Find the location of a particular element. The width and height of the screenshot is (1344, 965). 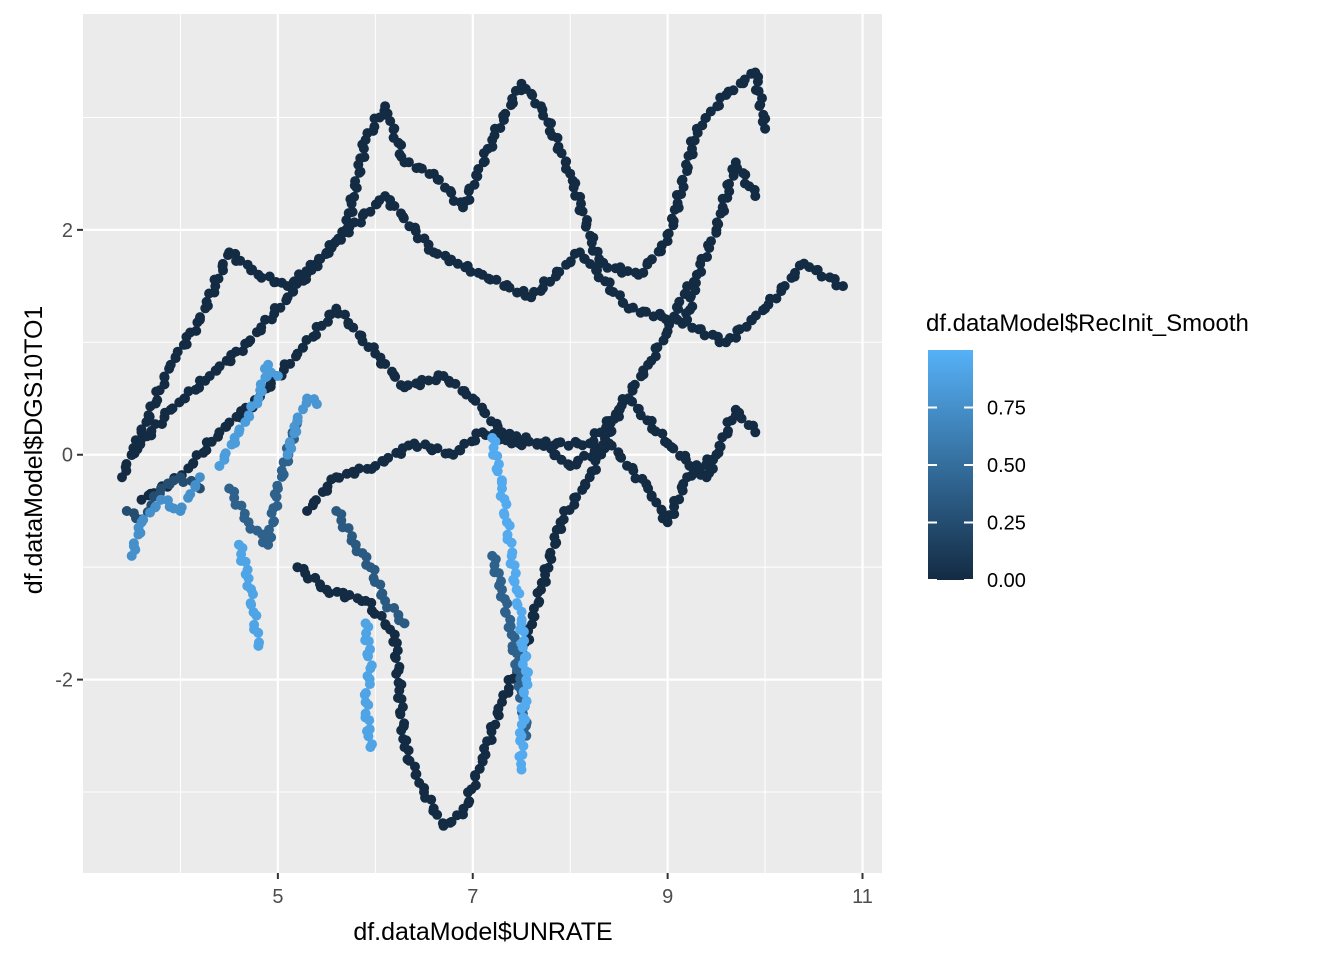

legend-tick-label: 0.00 is located at coordinates (1006, 581).